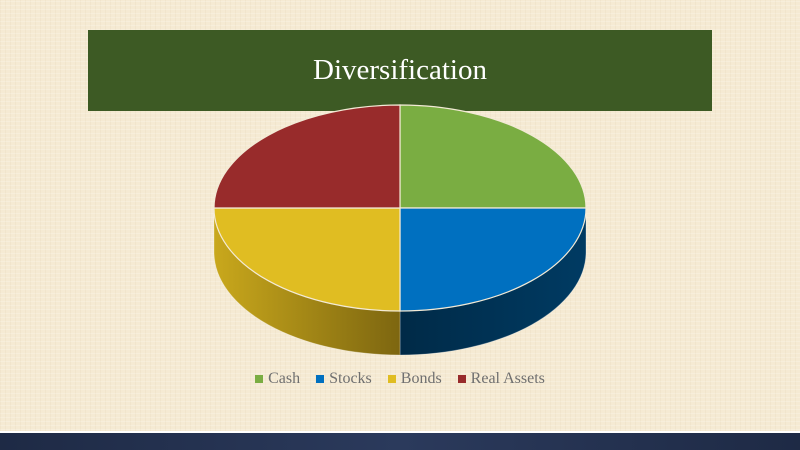 The width and height of the screenshot is (800, 450). I want to click on chart-legend: Cash Stocks Bonds Real Assets, so click(400, 379).